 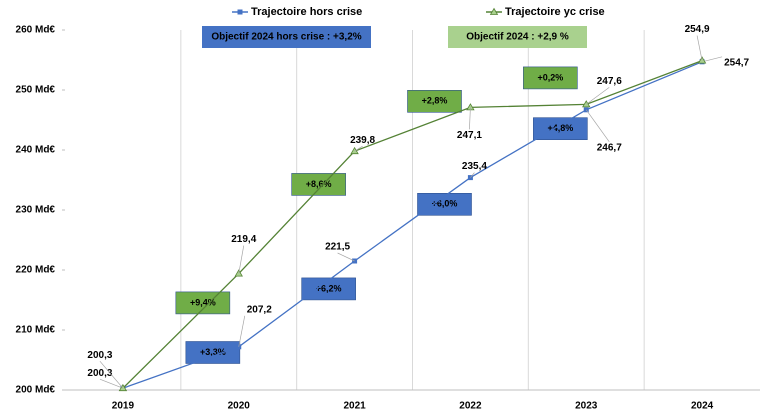 I want to click on value-label: 246,7, so click(x=609, y=147).